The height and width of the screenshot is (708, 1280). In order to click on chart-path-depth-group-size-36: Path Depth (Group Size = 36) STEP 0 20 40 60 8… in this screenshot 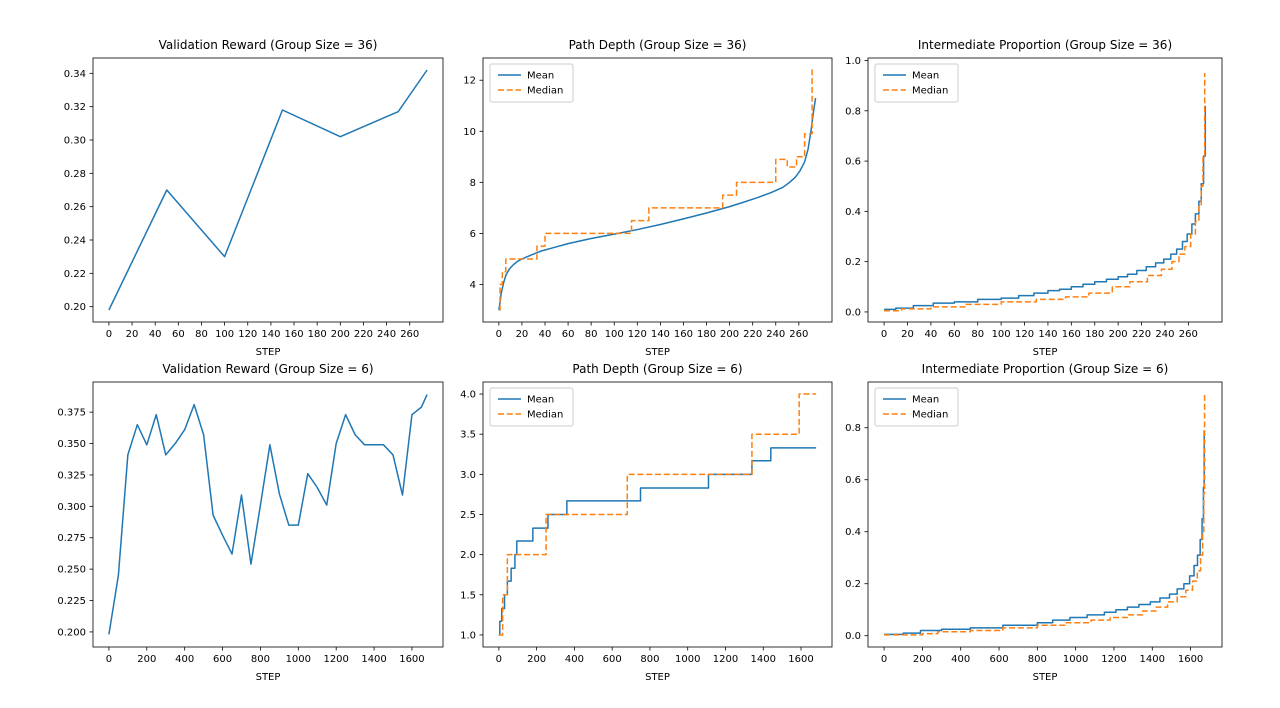, I will do `click(648, 198)`.